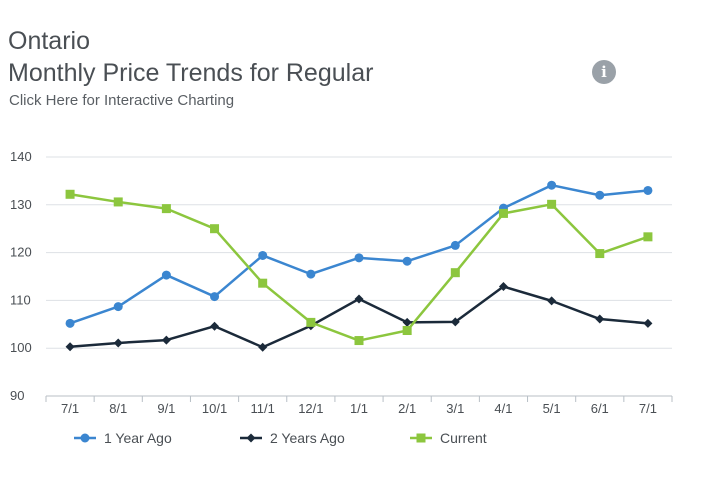 This screenshot has height=480, width=720. Describe the element at coordinates (310, 408) in the screenshot. I see `x-tick-label: 12/1` at that location.